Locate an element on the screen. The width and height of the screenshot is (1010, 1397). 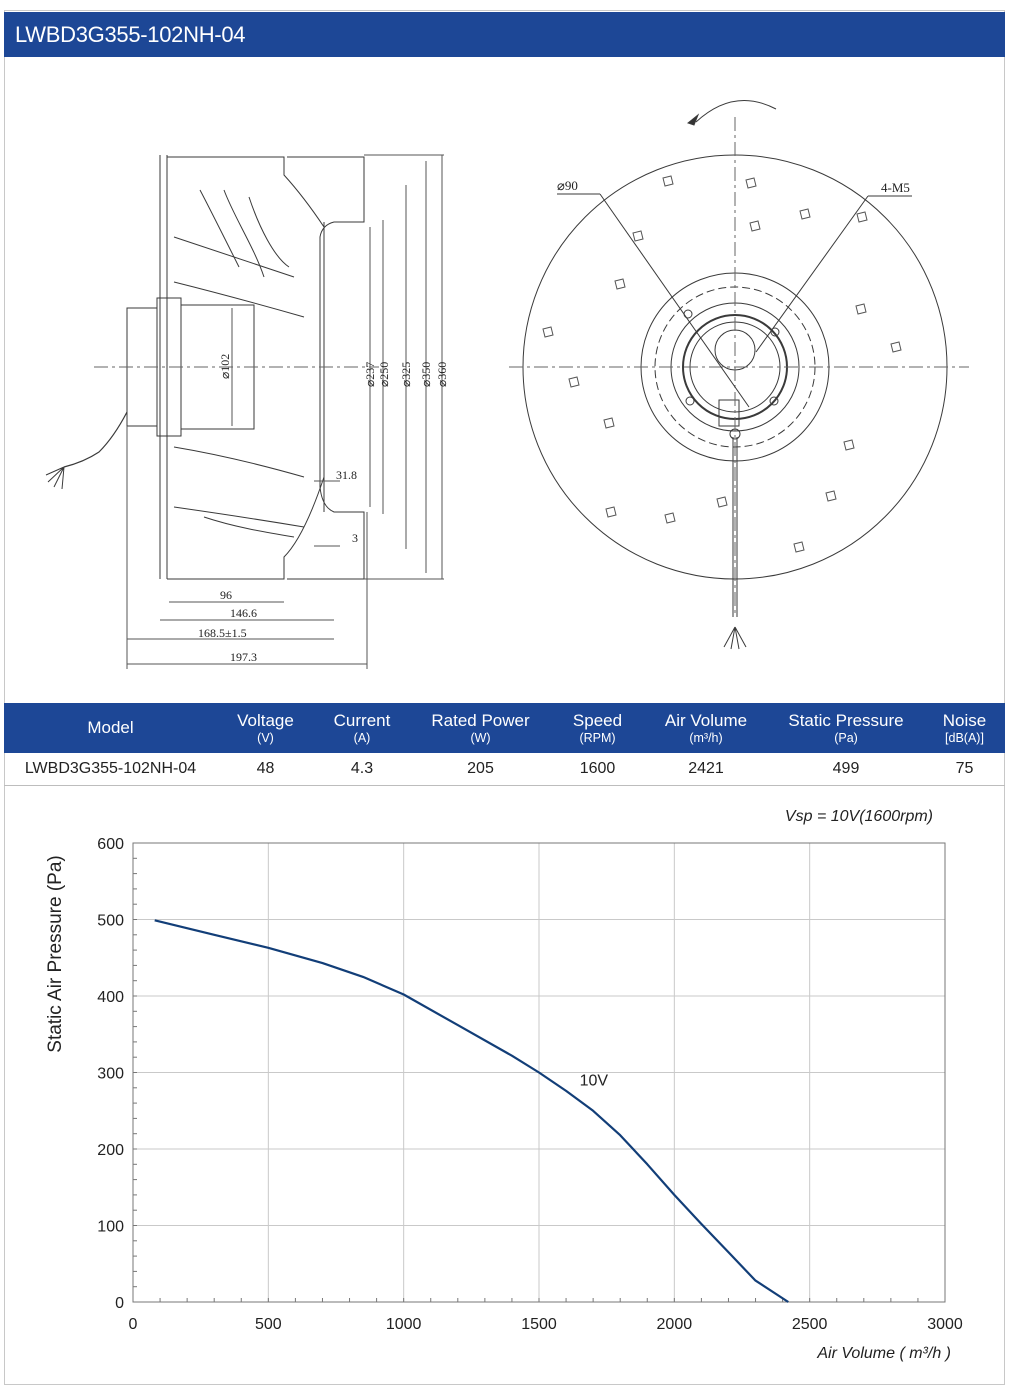
header-current: Current (A) is located at coordinates (362, 728).